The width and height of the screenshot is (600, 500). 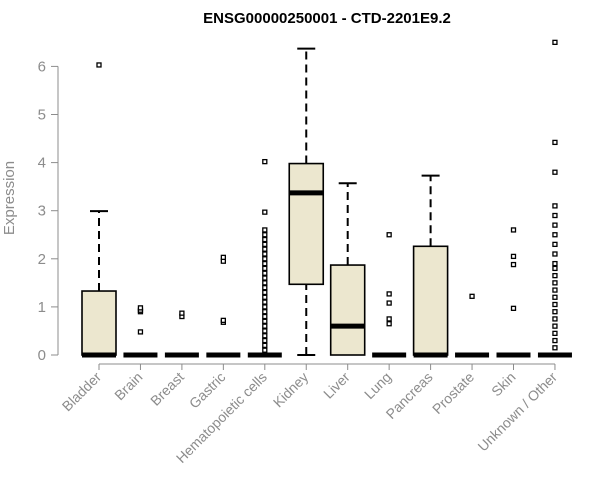 I want to click on y-tick-label: 2, so click(x=42, y=259).